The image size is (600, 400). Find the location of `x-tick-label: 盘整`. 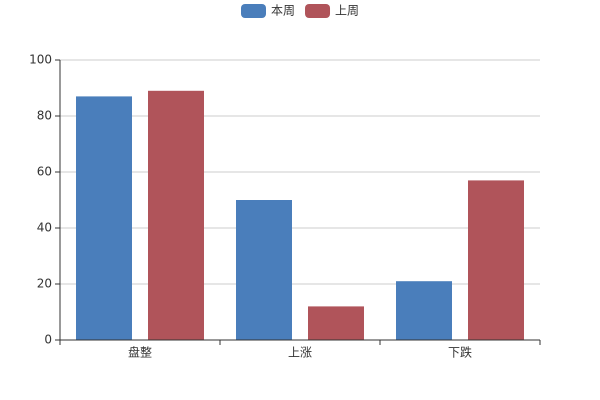

x-tick-label: 盘整 is located at coordinates (140, 352).